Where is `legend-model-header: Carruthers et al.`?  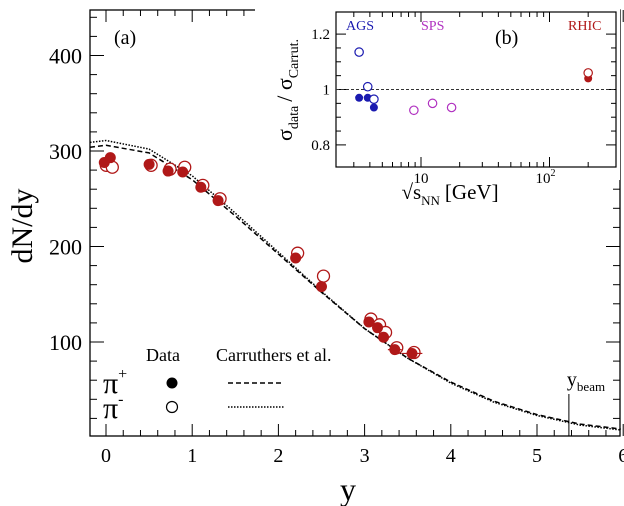
legend-model-header: Carruthers et al. is located at coordinates (273, 355).